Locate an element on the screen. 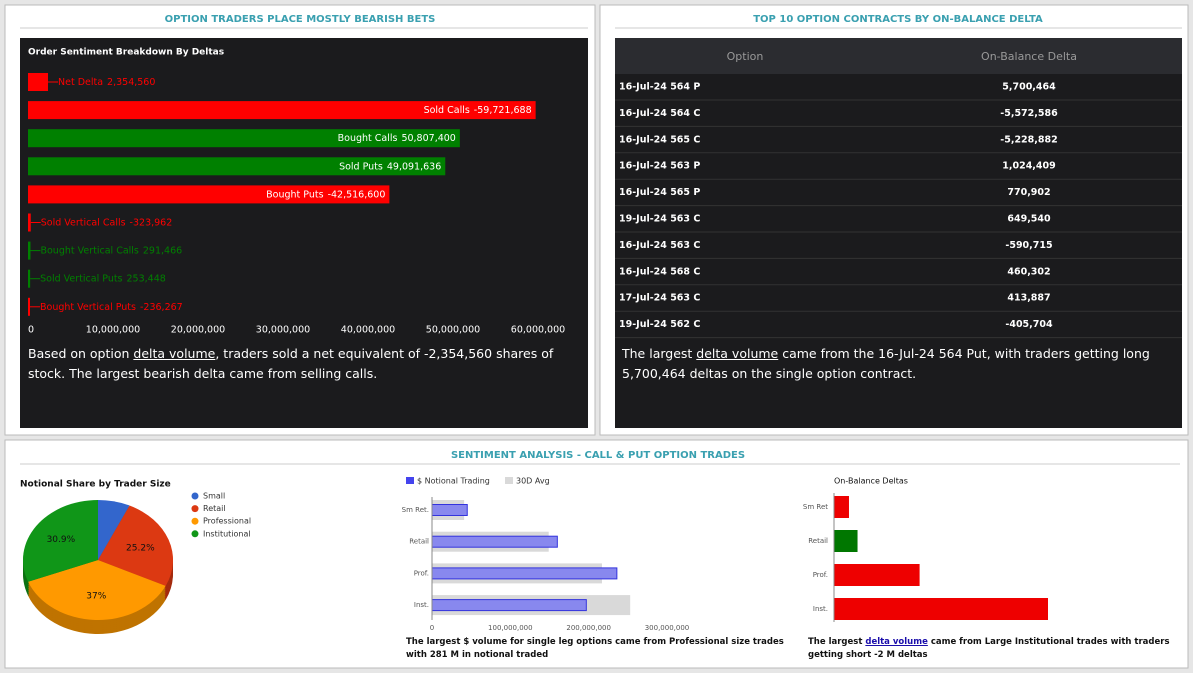  table-cell: -5,572,586 is located at coordinates (1029, 113).